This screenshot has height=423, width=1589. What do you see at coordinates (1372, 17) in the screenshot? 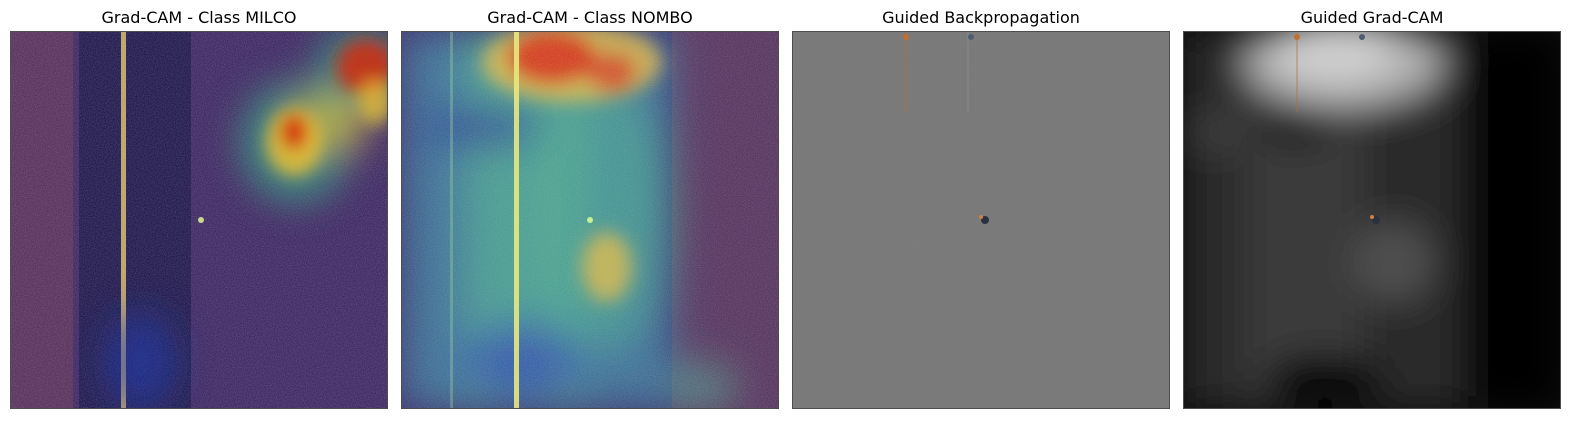
I see `panel-title: Guided Grad-CAM` at bounding box center [1372, 17].